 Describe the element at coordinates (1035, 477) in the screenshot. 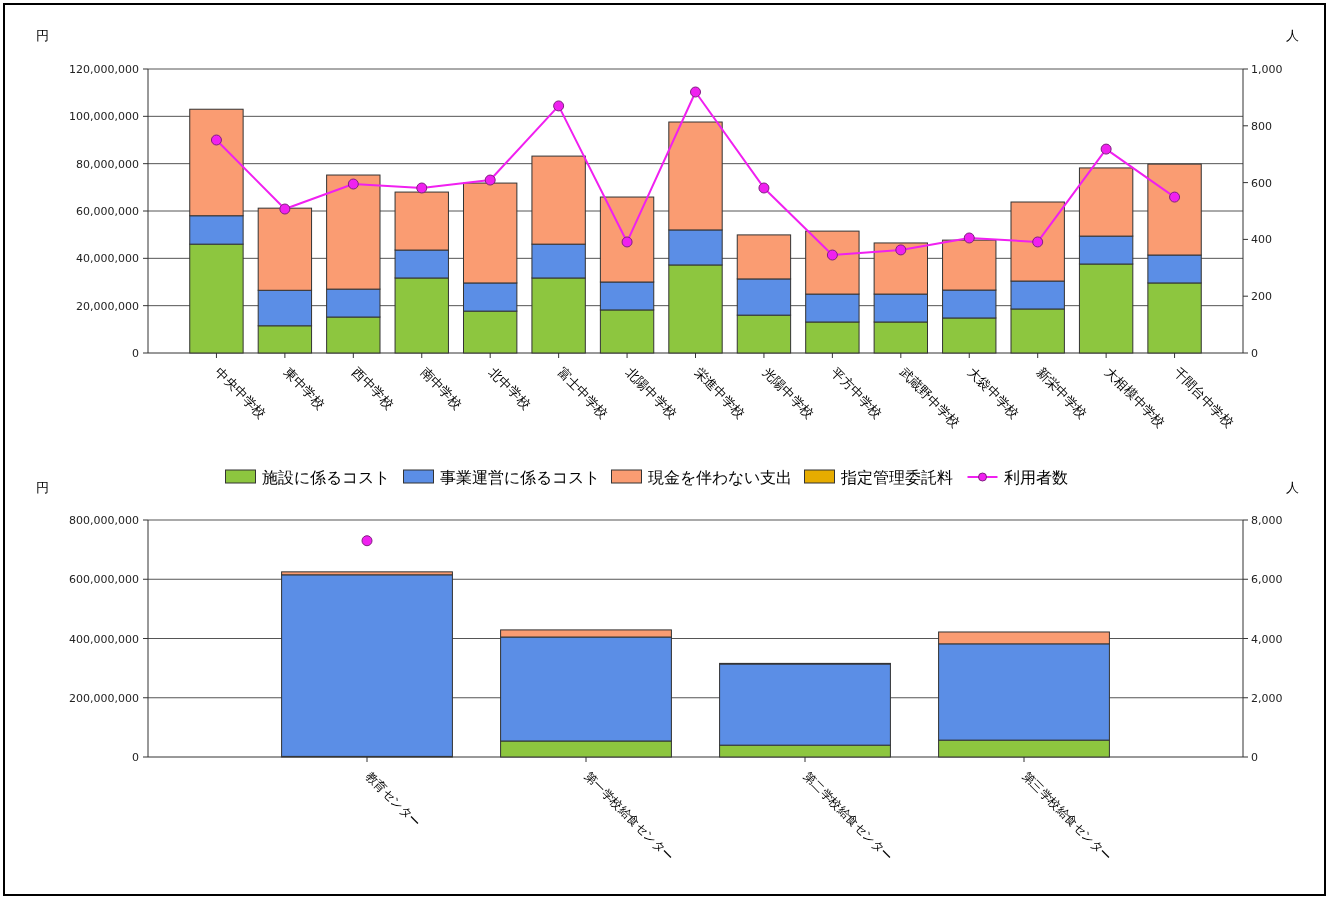

I see `legend-label: 利用者数` at that location.